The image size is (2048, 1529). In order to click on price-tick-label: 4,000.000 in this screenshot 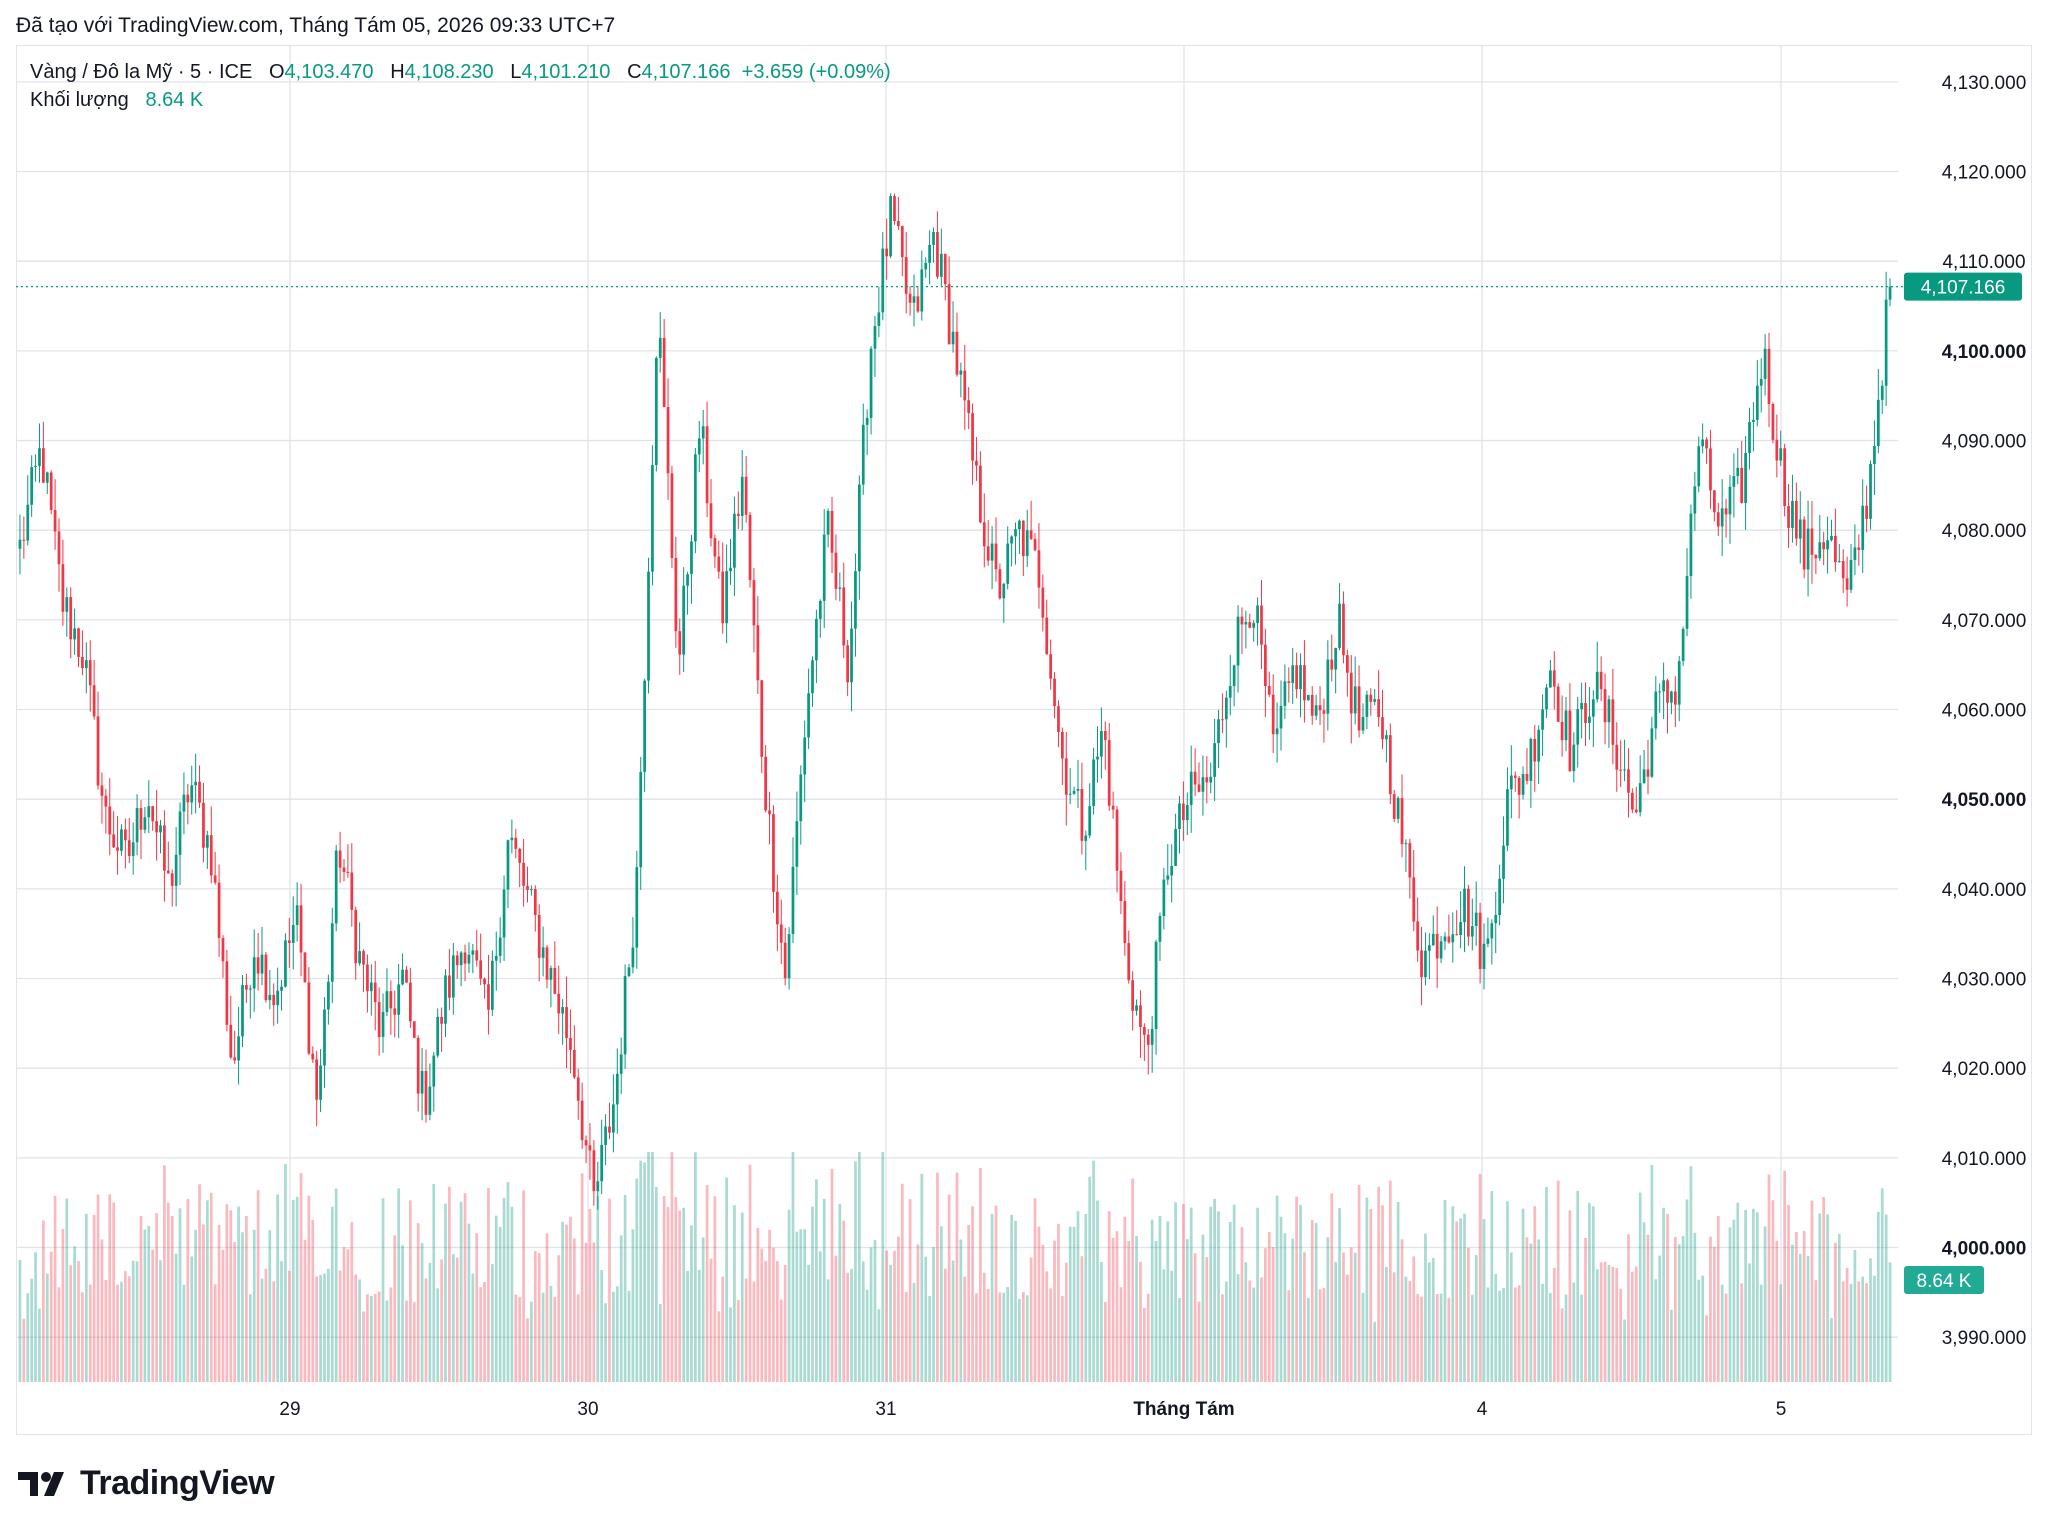, I will do `click(1984, 1249)`.